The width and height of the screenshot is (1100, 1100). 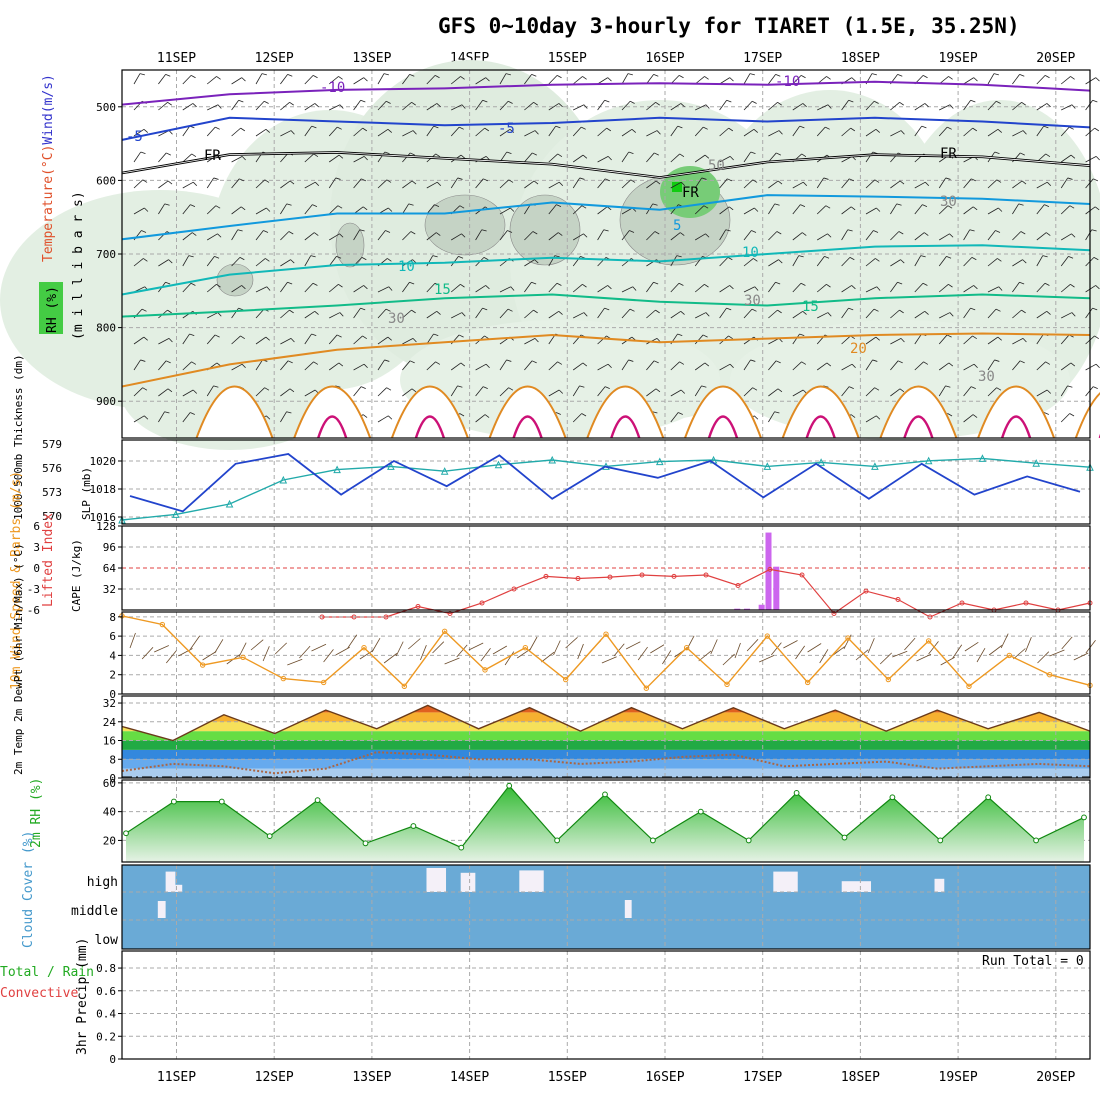 I want to click on diurnal-arc, so click(x=332, y=412).